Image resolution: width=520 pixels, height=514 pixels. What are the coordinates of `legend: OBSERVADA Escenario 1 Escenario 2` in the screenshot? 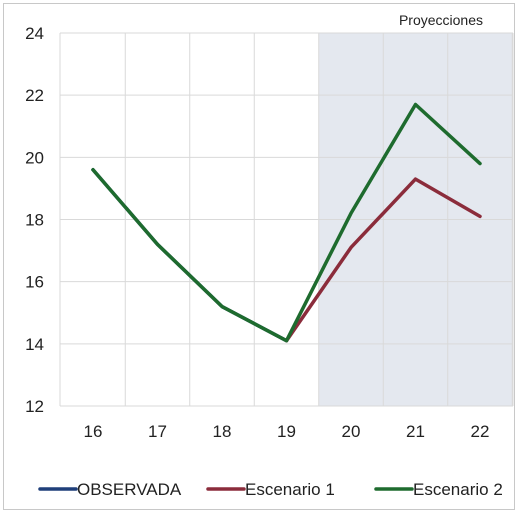 It's located at (270, 489).